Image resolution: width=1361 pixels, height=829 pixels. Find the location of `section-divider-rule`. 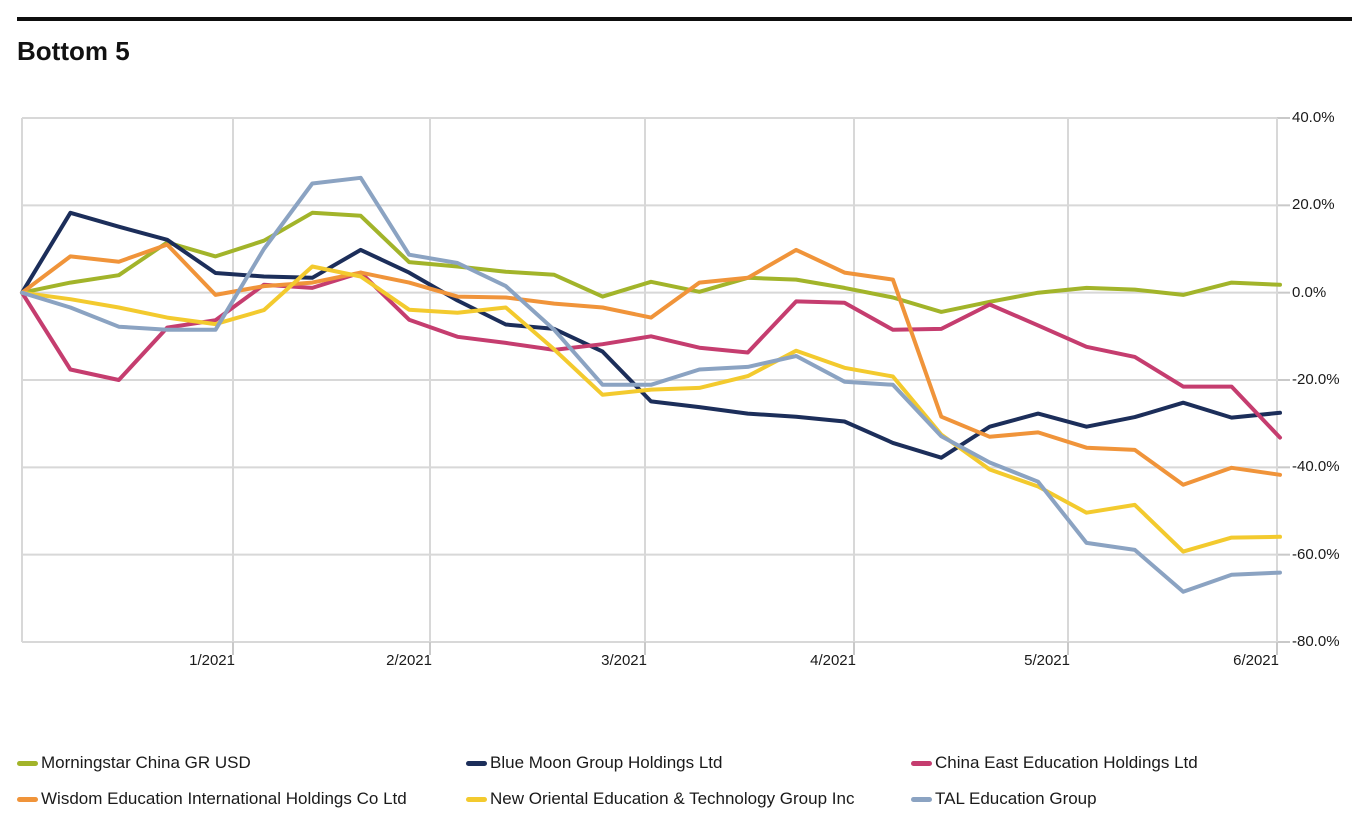

section-divider-rule is located at coordinates (684, 19).